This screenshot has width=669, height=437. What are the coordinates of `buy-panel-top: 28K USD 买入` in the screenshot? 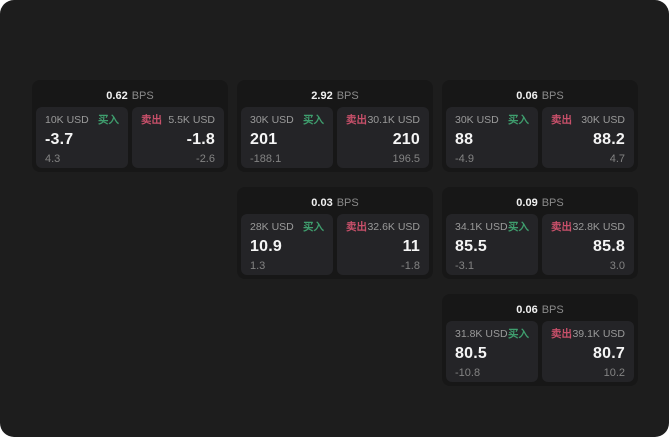 It's located at (287, 227).